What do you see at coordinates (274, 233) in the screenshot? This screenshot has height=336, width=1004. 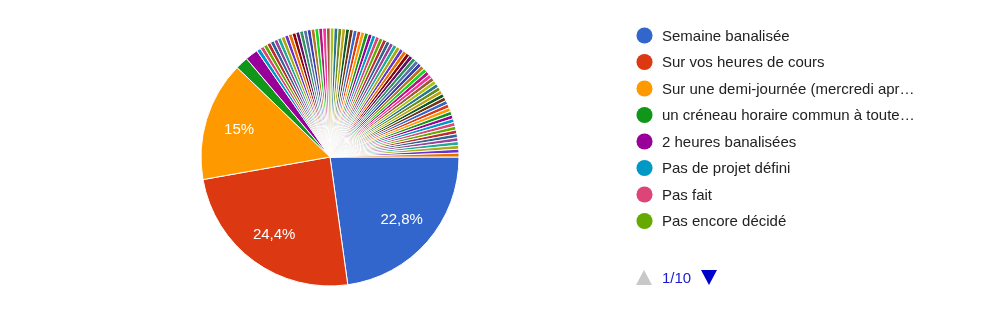 I see `data-label: 24,4%` at bounding box center [274, 233].